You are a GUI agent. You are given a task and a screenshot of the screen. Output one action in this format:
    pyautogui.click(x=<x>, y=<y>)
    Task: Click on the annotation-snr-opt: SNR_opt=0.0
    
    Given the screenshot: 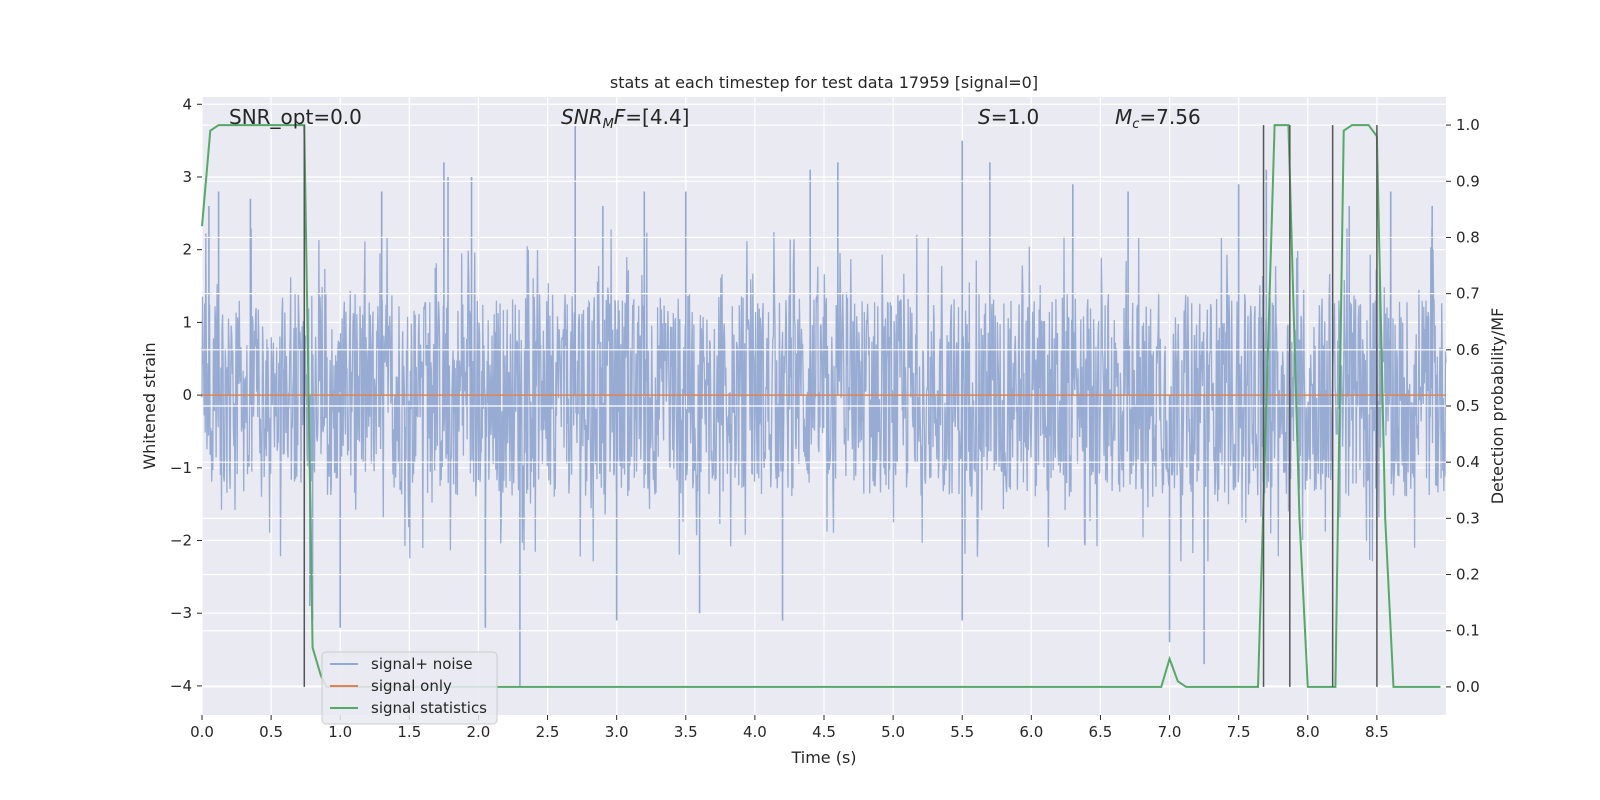 What is the action you would take?
    pyautogui.click(x=295, y=117)
    